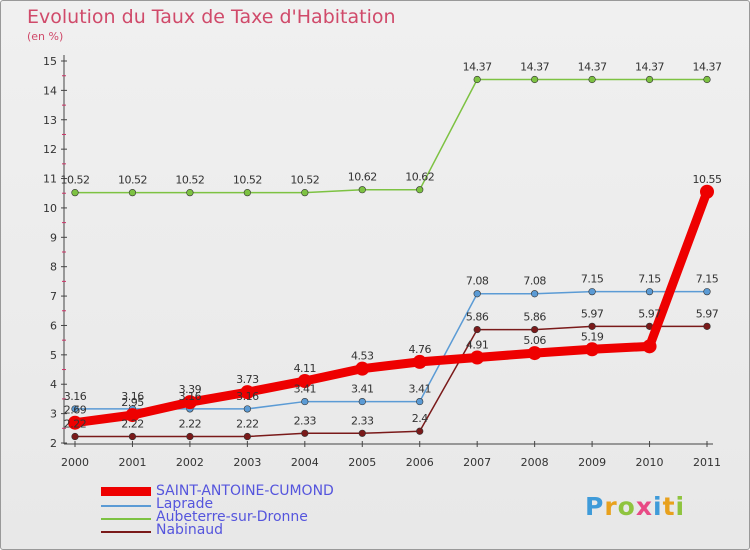 This screenshot has width=750, height=550. Describe the element at coordinates (53, 237) in the screenshot. I see `y-tick-label: 9` at that location.